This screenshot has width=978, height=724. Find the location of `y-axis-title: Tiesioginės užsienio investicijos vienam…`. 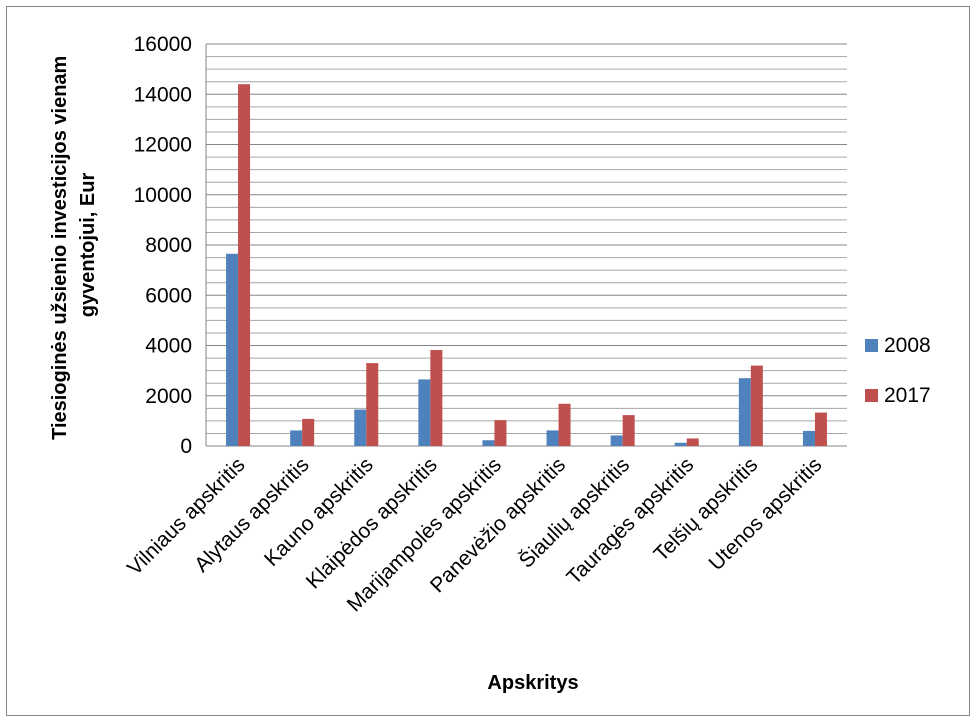

y-axis-title: Tiesioginės užsienio investicijos vienam… is located at coordinates (74, 245).